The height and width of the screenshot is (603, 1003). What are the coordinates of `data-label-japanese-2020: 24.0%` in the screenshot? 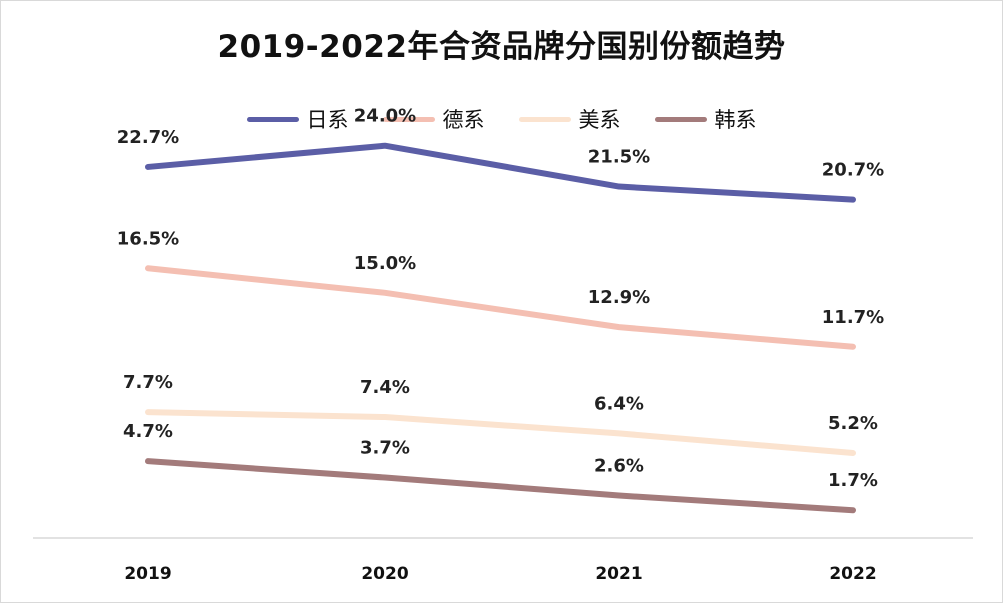 It's located at (385, 116).